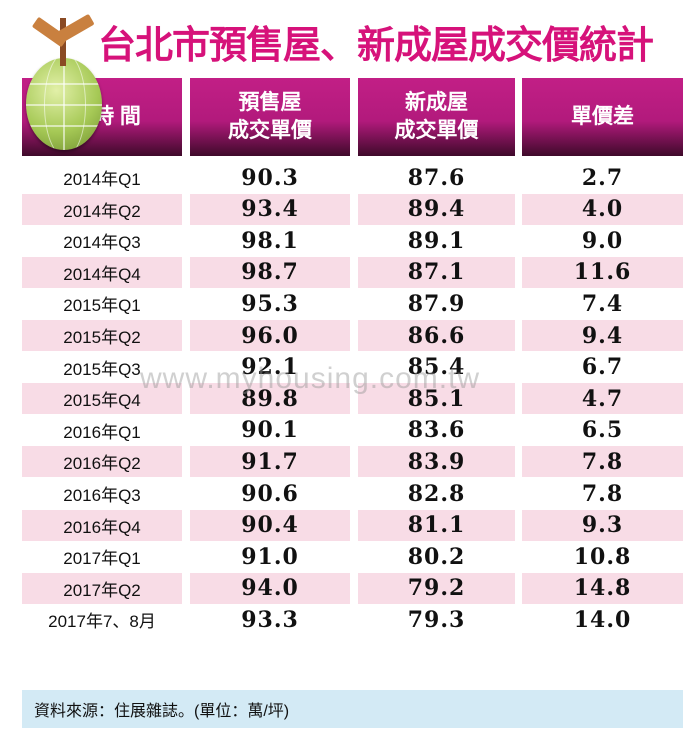  Describe the element at coordinates (350, 619) in the screenshot. I see `table-row: 2017年7、8月 93.3 79.3 14.0` at that location.